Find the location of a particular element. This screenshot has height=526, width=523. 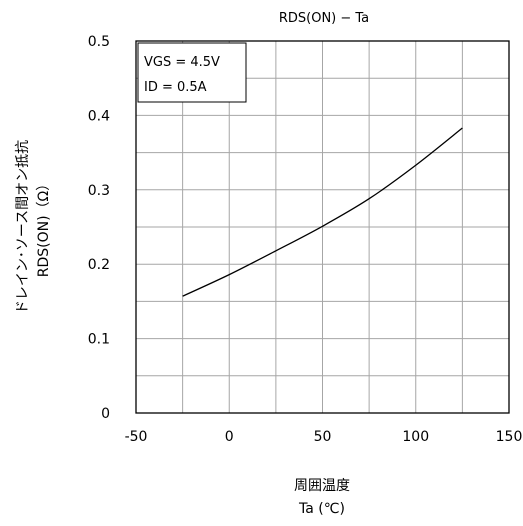

x-tick-labels: -50 0 50 100 150 is located at coordinates (324, 437).